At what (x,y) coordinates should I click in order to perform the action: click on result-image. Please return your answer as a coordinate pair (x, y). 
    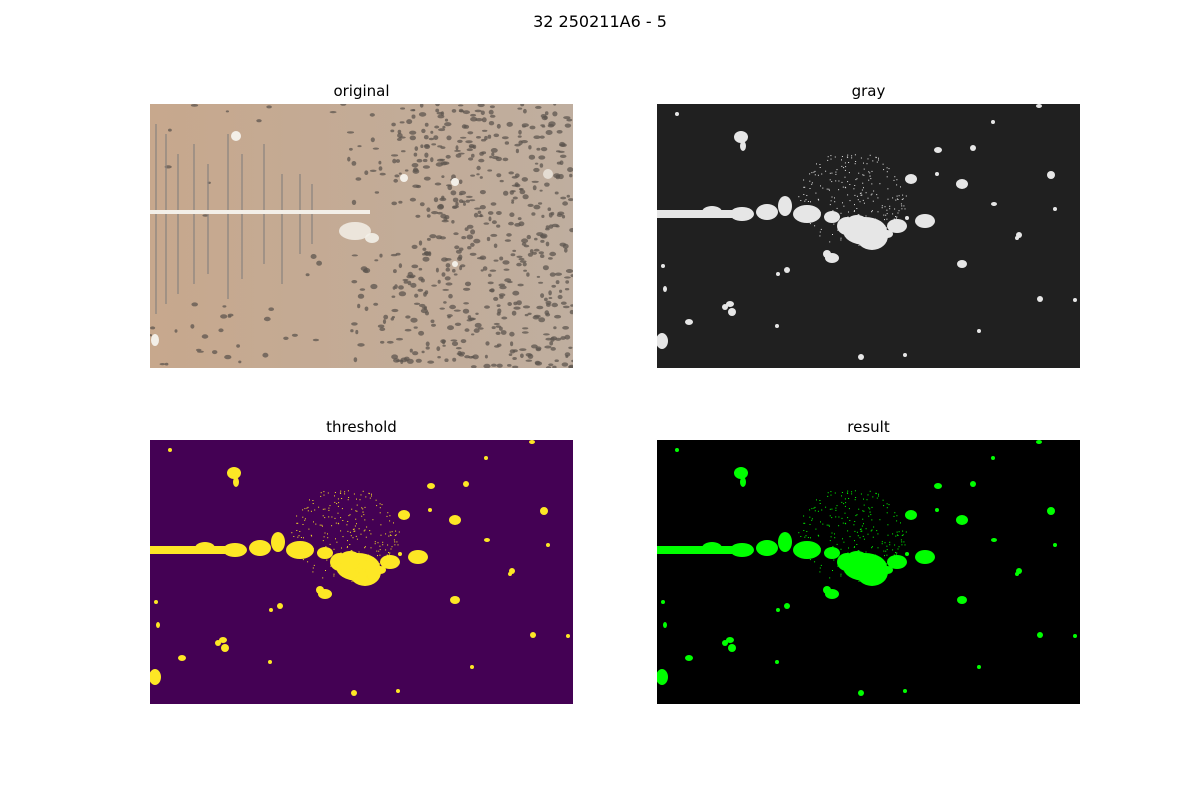
    Looking at the image, I should click on (868, 572).